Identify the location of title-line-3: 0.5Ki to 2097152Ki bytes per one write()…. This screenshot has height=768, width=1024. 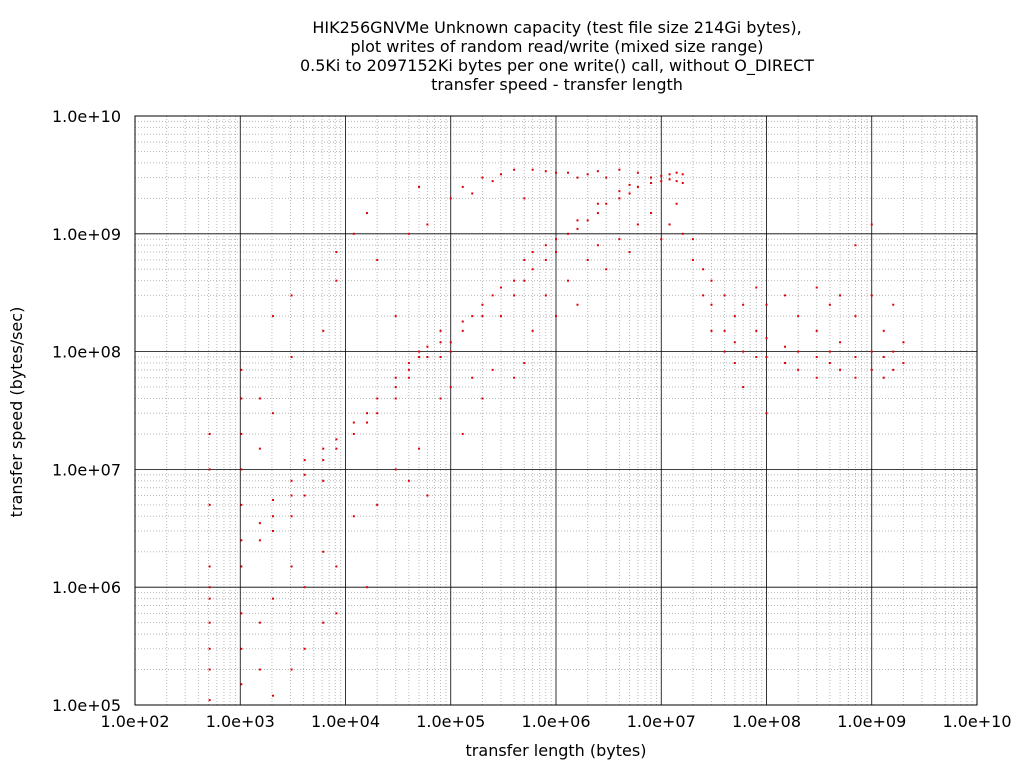
(557, 66).